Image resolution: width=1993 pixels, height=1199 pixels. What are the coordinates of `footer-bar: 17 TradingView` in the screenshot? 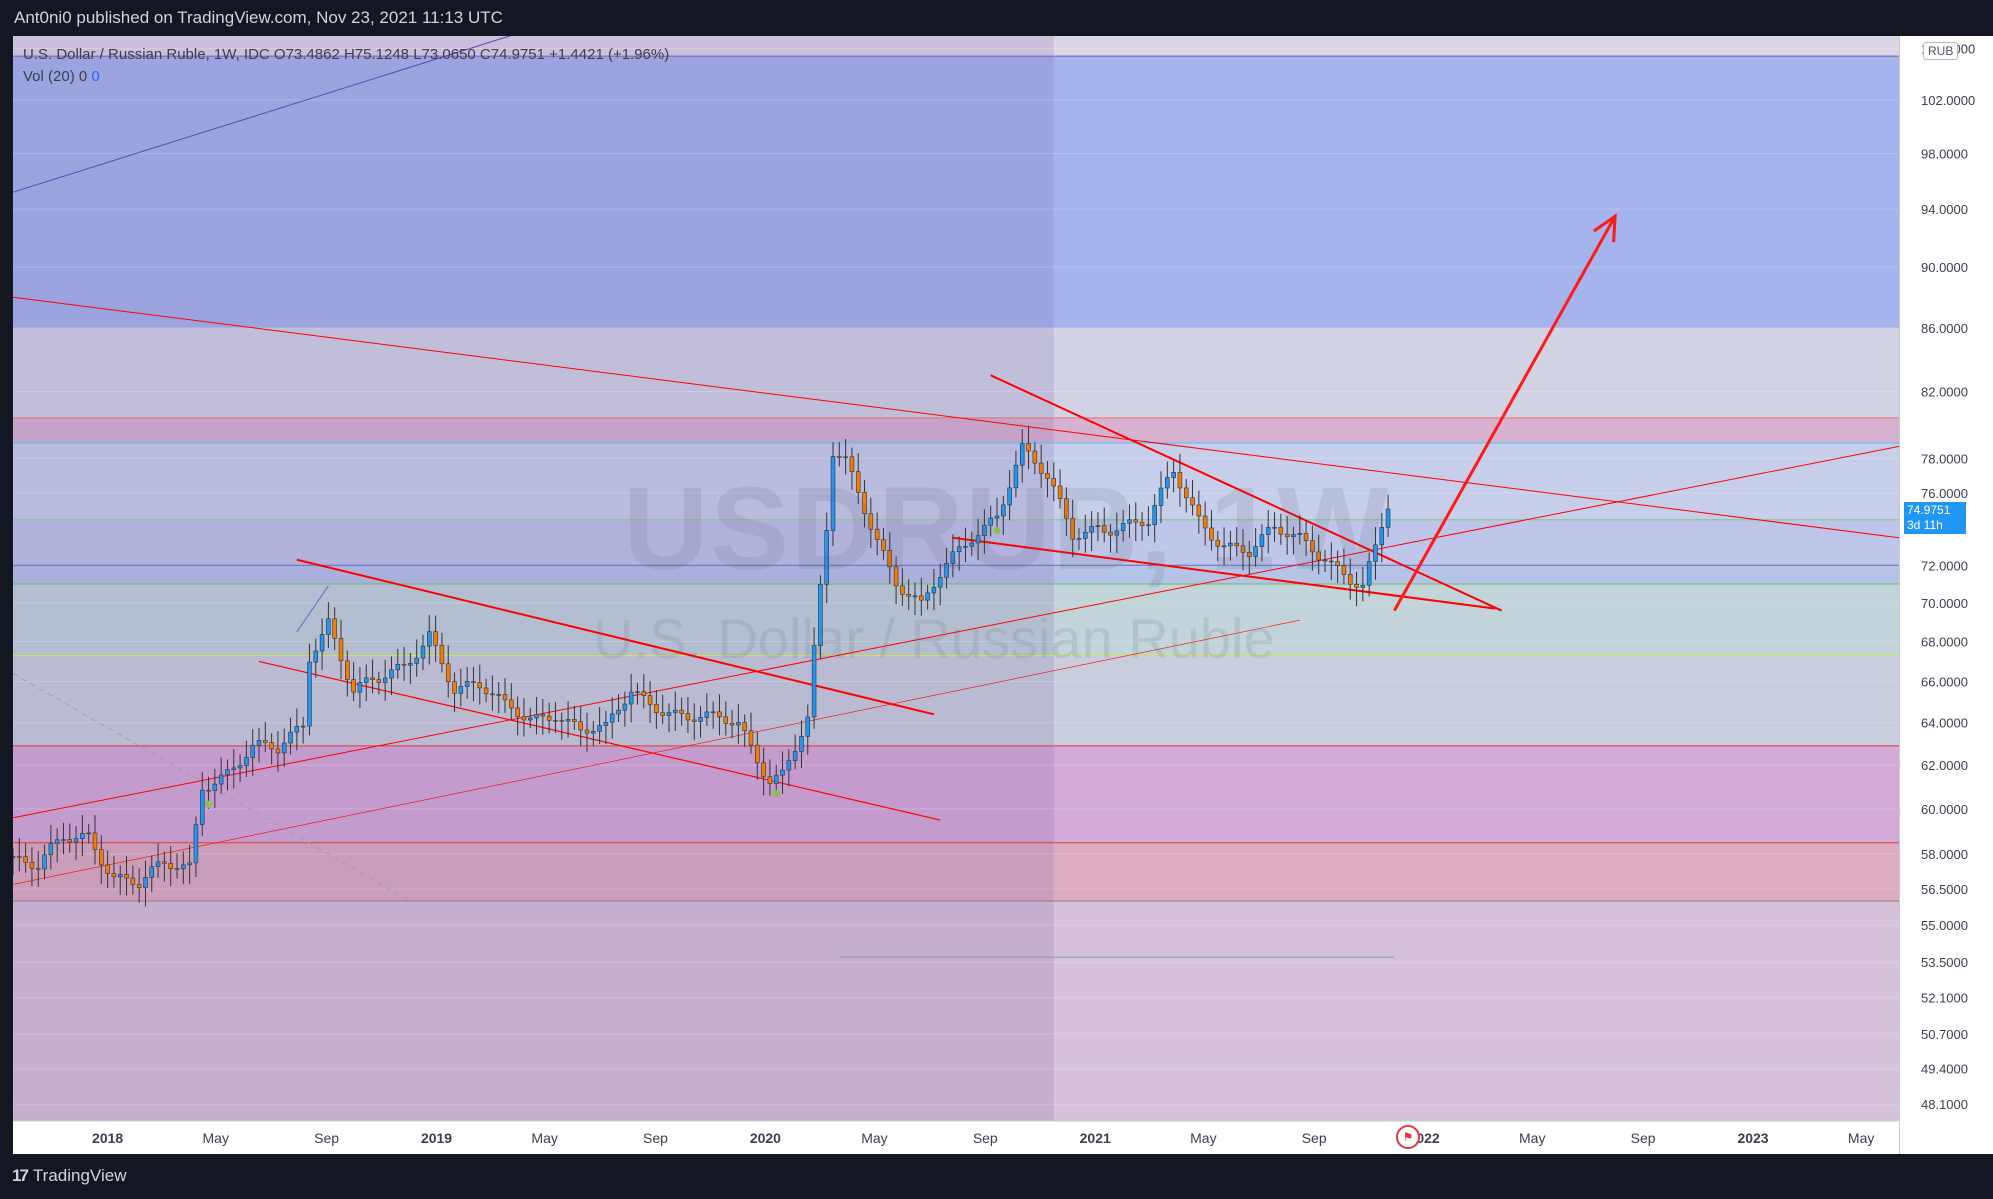 It's located at (996, 1176).